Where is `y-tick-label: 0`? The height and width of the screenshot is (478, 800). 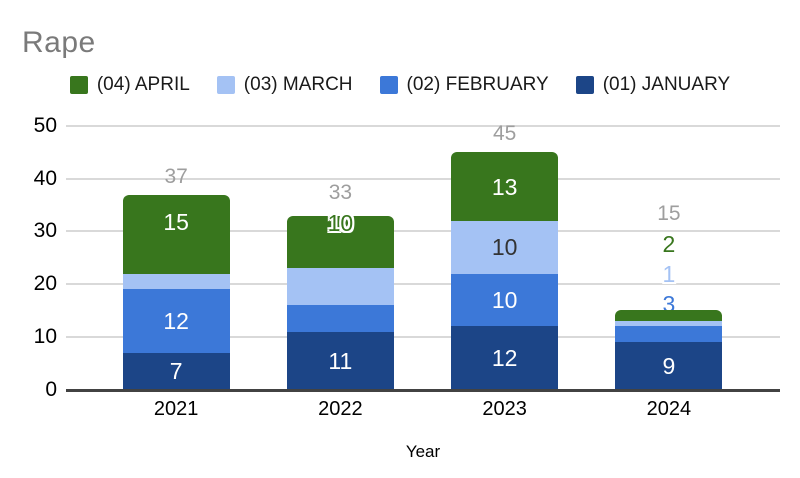 y-tick-label: 0 is located at coordinates (51, 389).